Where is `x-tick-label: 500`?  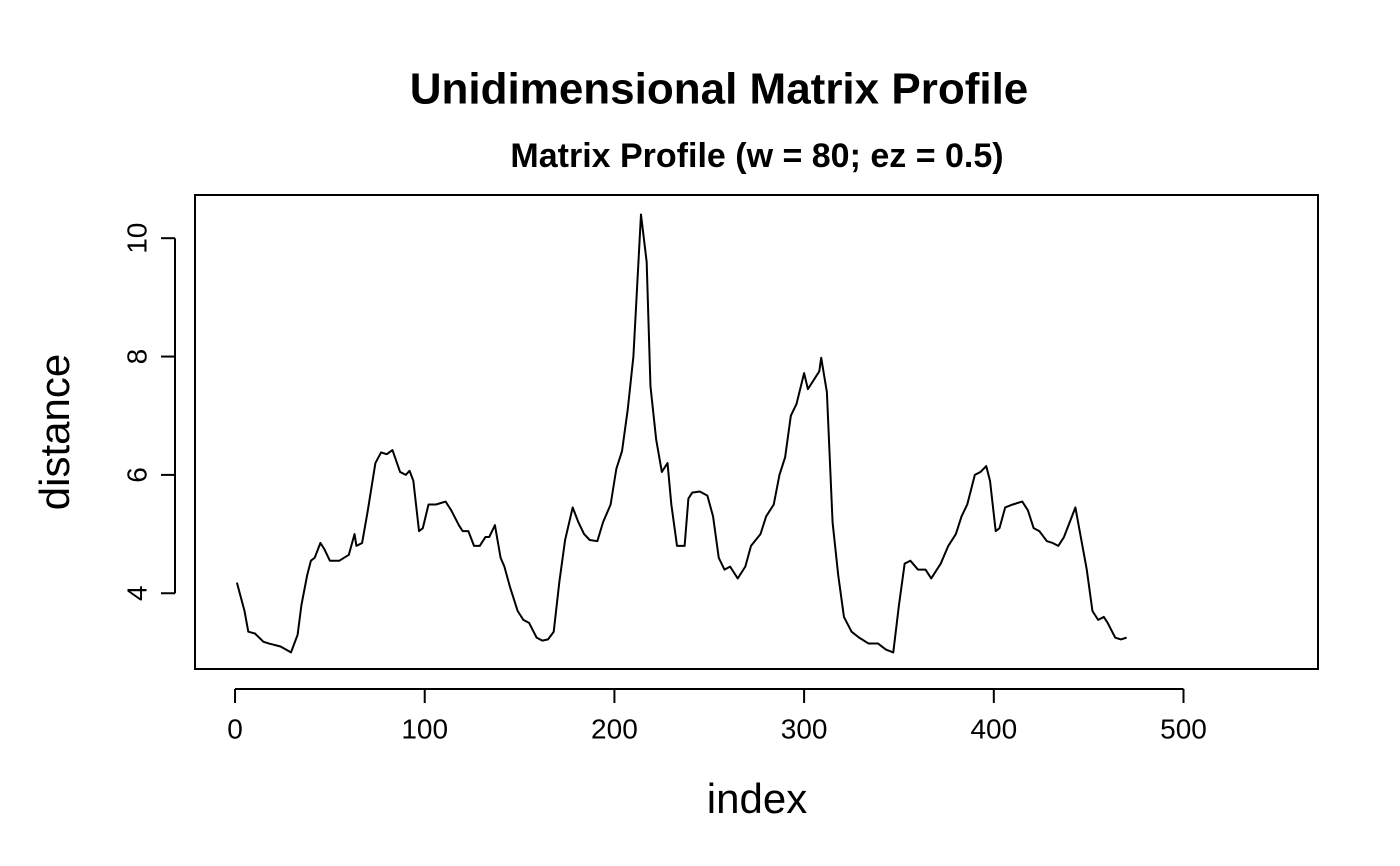 x-tick-label: 500 is located at coordinates (1183, 728).